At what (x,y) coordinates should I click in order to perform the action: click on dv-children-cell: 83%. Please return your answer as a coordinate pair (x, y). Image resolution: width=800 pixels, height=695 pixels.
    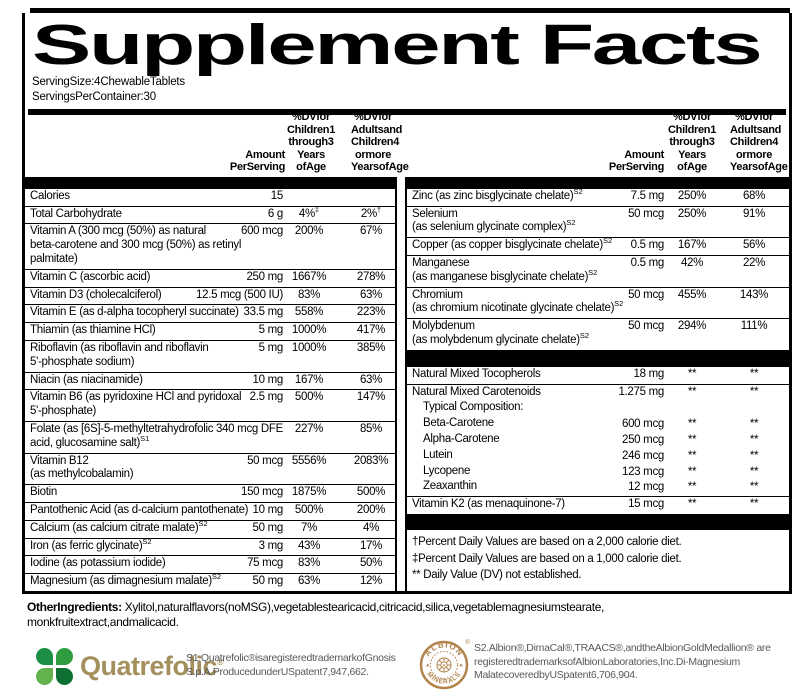
    Looking at the image, I should click on (309, 294).